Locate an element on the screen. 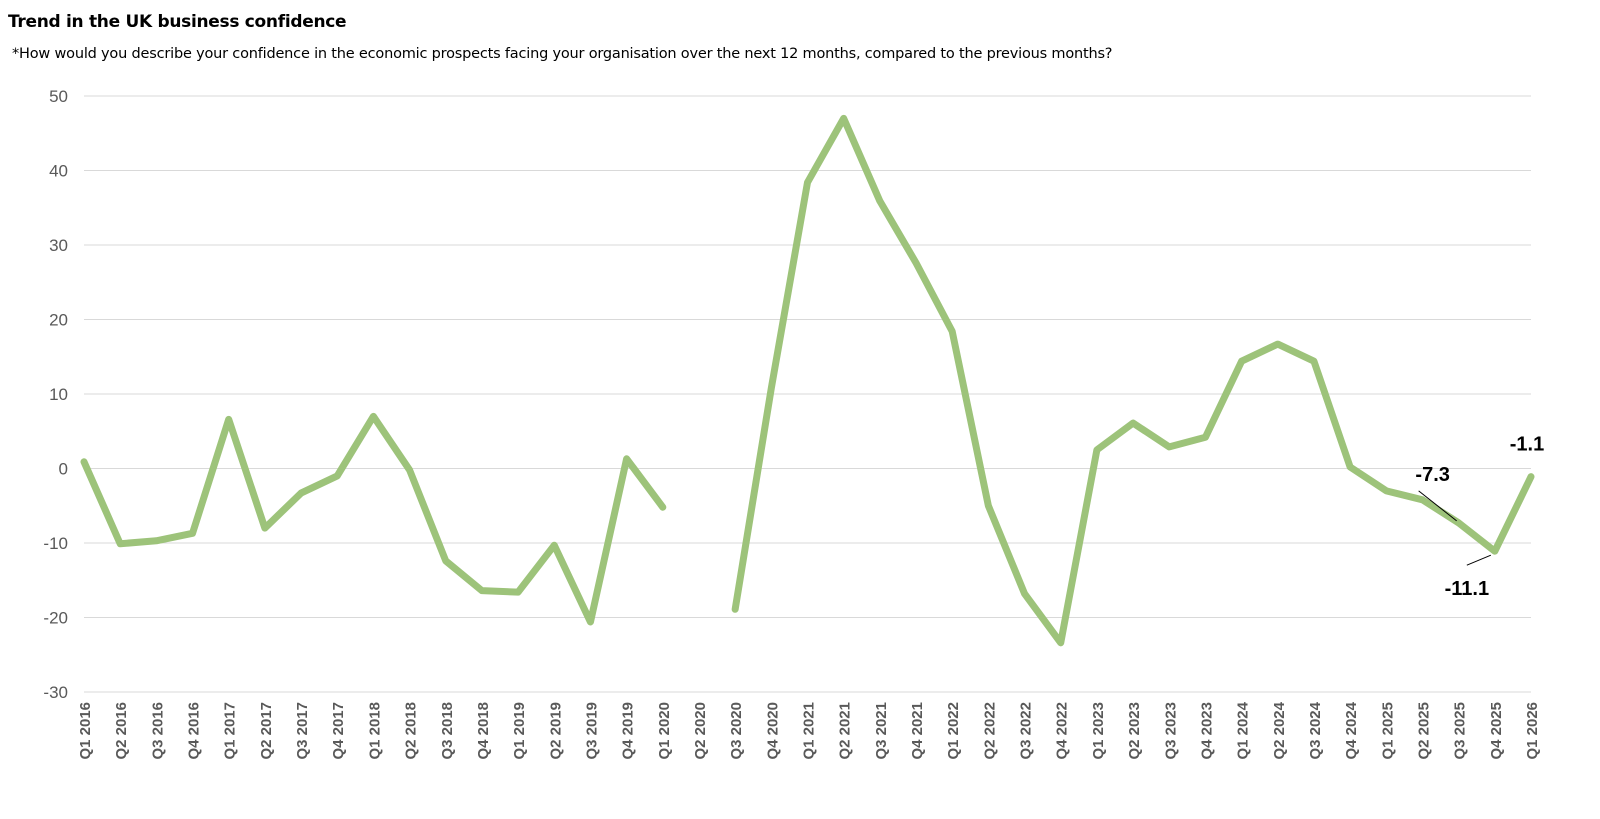 This screenshot has height=819, width=1600. x-tick-label: Q4 2020 is located at coordinates (772, 731).